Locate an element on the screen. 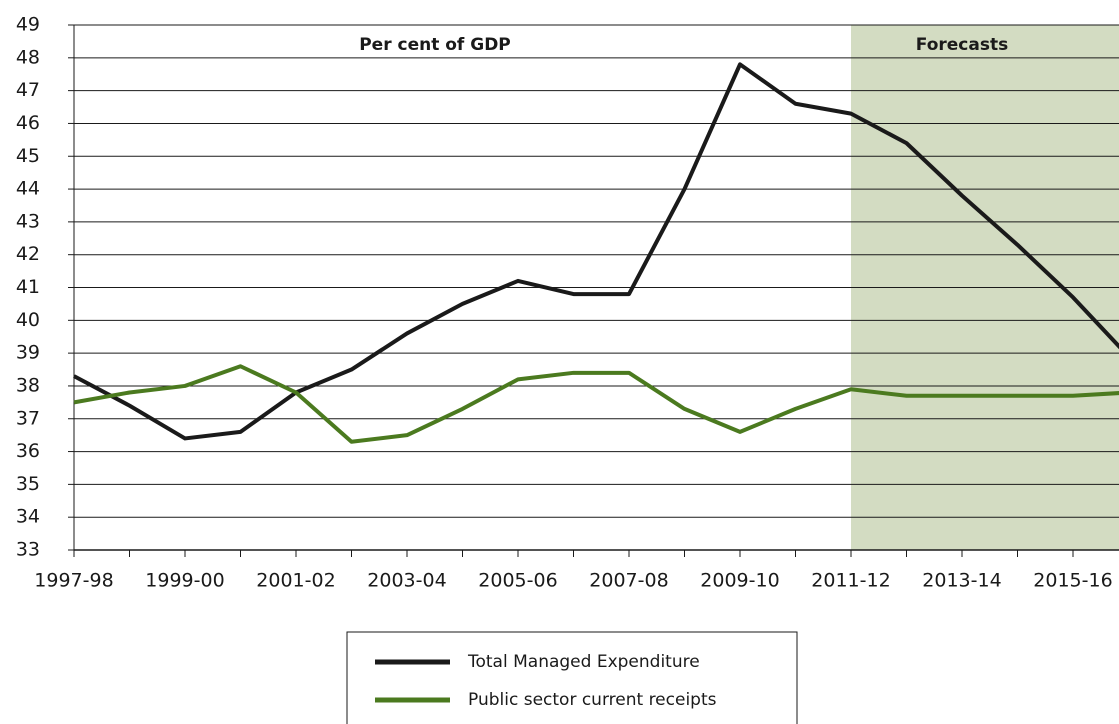 The height and width of the screenshot is (724, 1119). x-tick-label: 2015-16 is located at coordinates (1072, 581).